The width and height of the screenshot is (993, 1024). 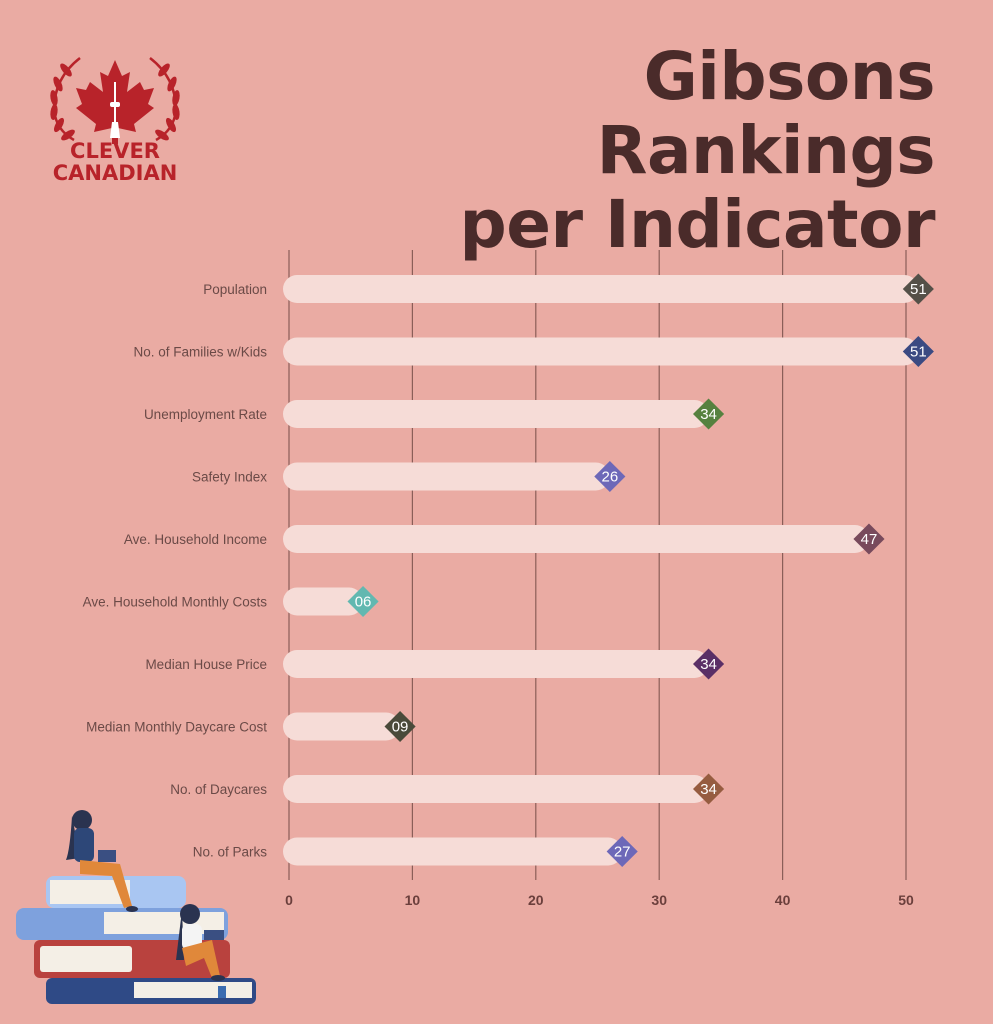 What do you see at coordinates (289, 900) in the screenshot?
I see `x-tick-label: 0` at bounding box center [289, 900].